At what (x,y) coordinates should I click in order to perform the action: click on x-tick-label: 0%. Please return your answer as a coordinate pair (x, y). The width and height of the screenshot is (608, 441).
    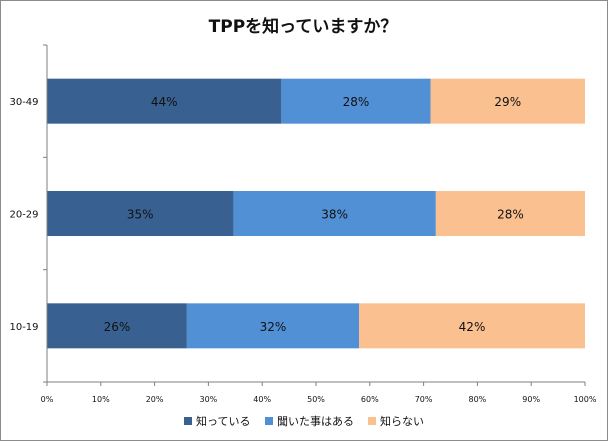
    Looking at the image, I should click on (47, 399).